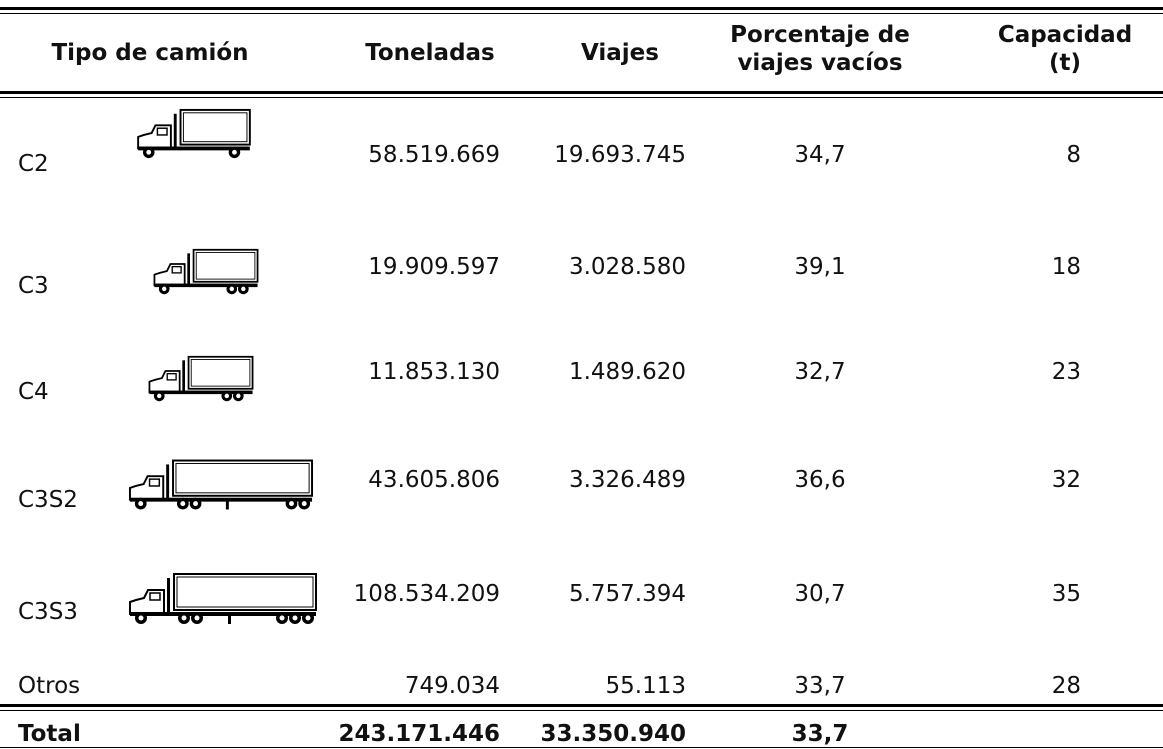 Image resolution: width=1163 pixels, height=749 pixels. What do you see at coordinates (1066, 594) in the screenshot?
I see `cell-capacidad: 35` at bounding box center [1066, 594].